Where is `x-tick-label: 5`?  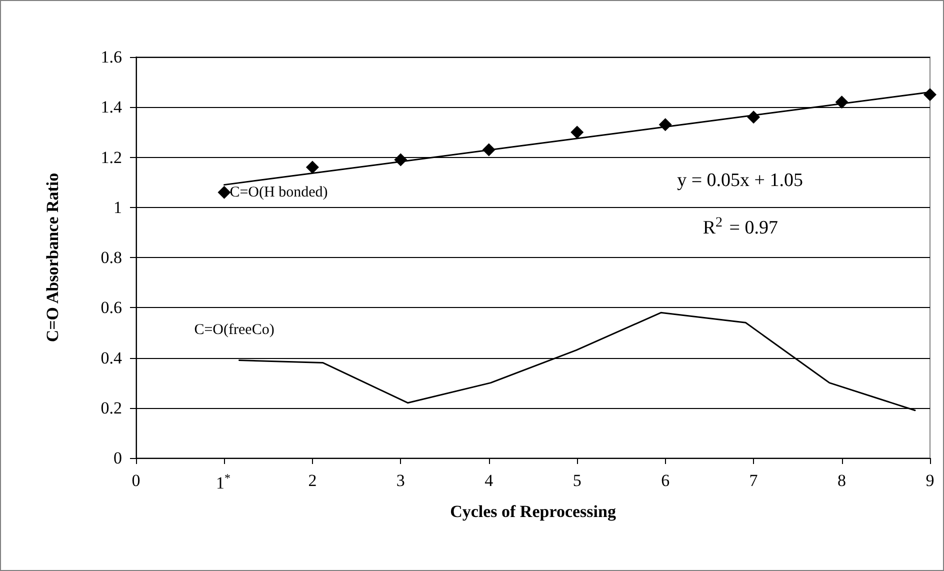 x-tick-label: 5 is located at coordinates (577, 480).